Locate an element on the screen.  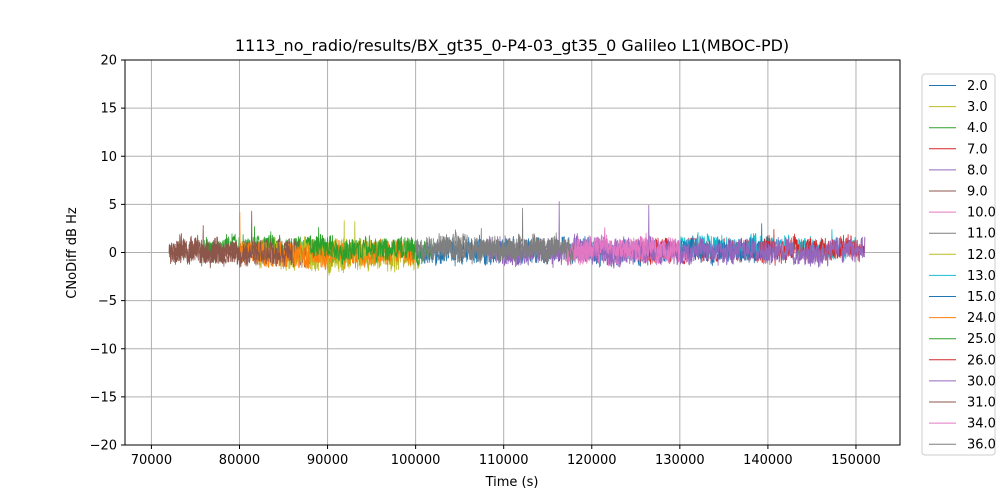
x-tick-label: 80000 is located at coordinates (239, 460).